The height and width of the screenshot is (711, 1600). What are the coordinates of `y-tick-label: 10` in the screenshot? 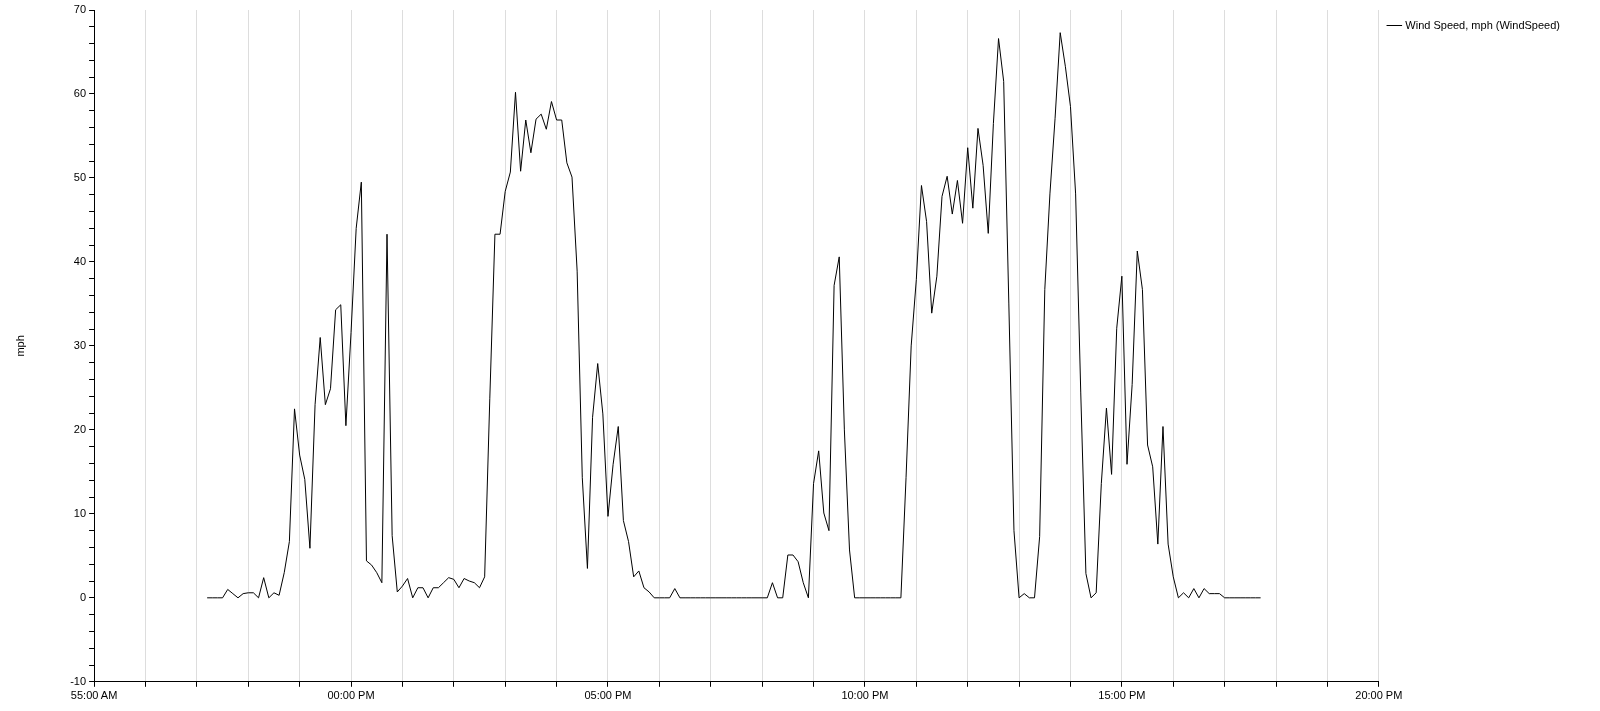 It's located at (80, 512).